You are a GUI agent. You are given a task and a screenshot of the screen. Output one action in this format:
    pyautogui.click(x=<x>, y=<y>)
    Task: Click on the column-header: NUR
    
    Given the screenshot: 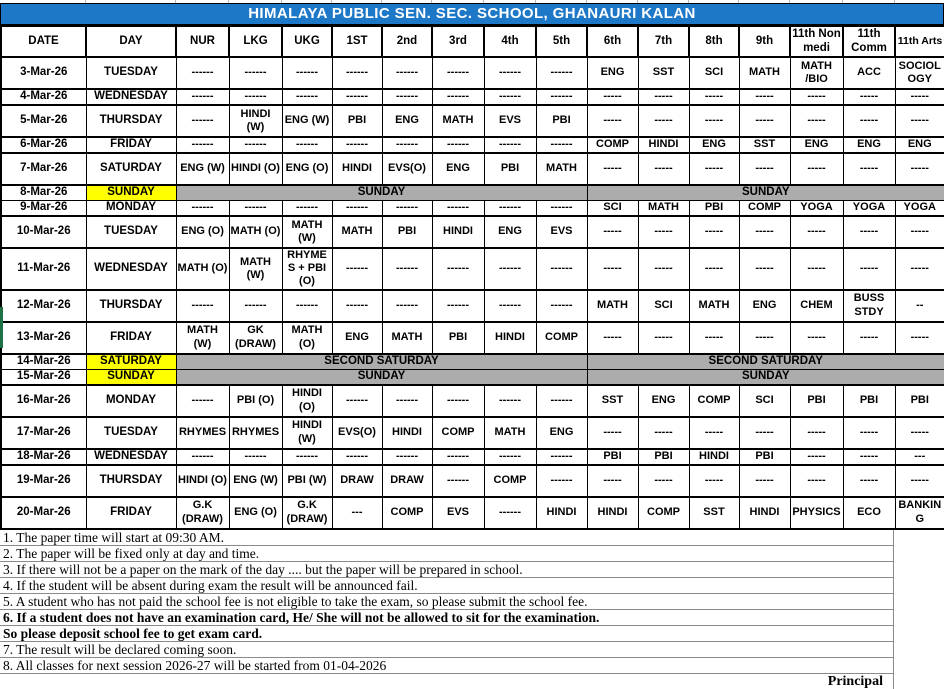 What is the action you would take?
    pyautogui.click(x=202, y=41)
    